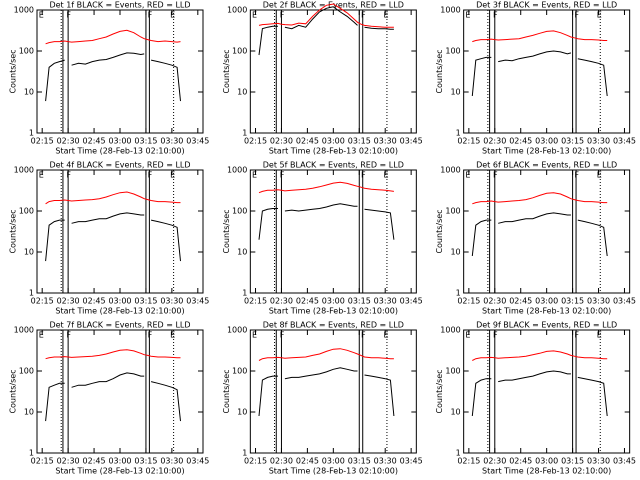 The image size is (640, 480). What do you see at coordinates (119, 165) in the screenshot?
I see `chart-title: Det 4f BLACK = Events, RED = LLD` at bounding box center [119, 165].